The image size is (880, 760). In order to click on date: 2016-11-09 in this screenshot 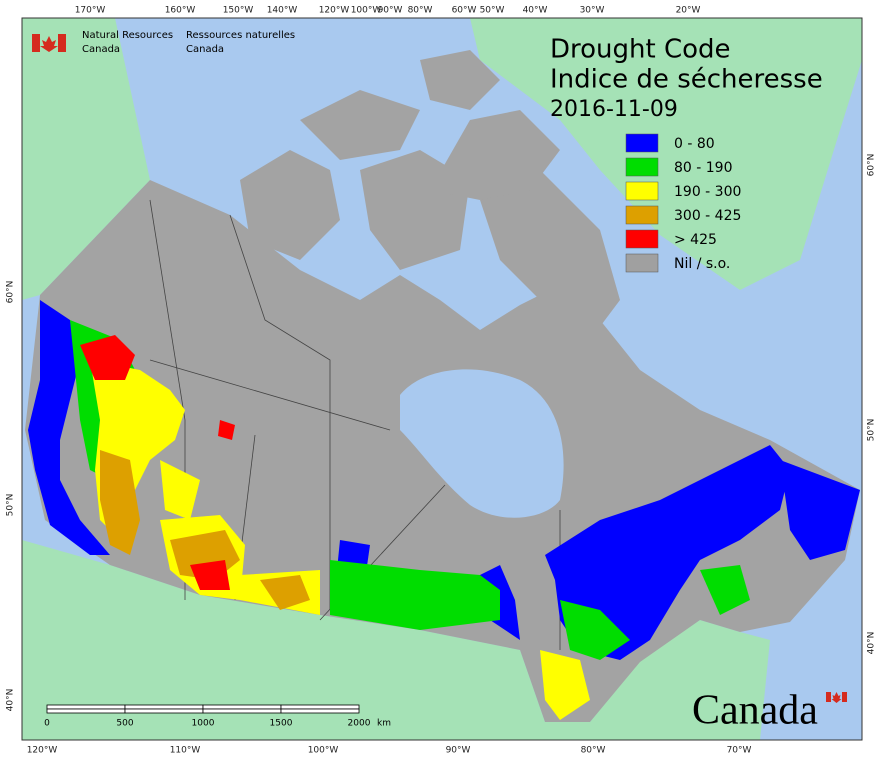, I will do `click(614, 109)`.